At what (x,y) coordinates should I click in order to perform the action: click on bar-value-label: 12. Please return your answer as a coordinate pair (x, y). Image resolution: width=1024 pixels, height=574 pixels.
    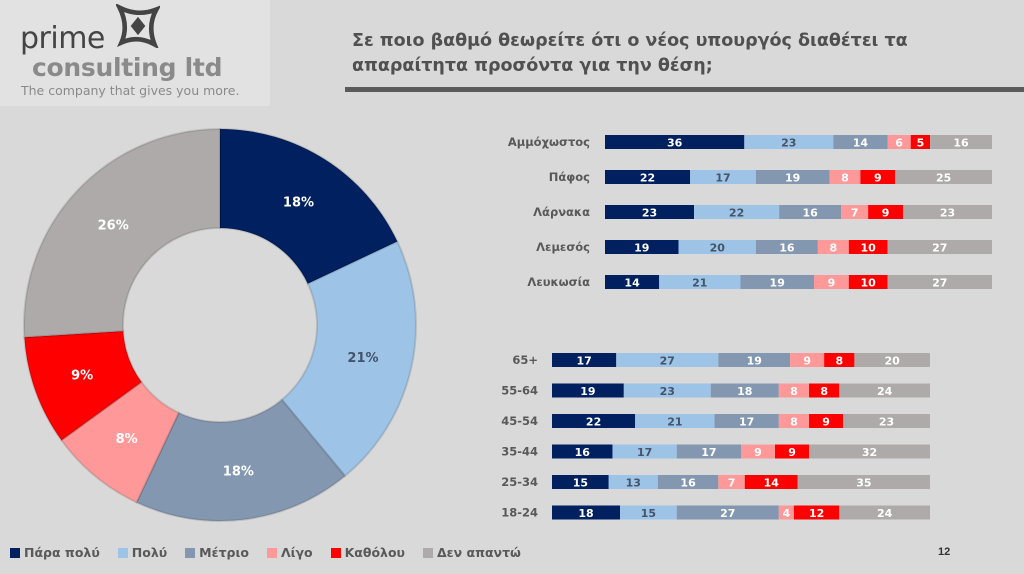
    Looking at the image, I should click on (816, 513).